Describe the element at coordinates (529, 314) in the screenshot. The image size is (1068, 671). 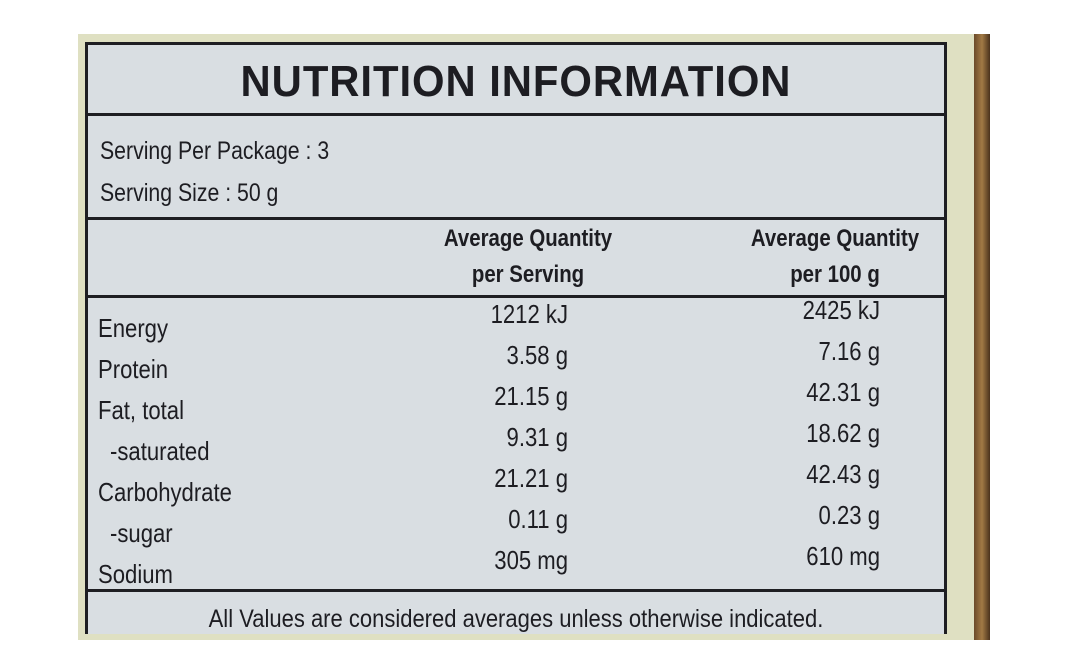
I see `cell-value: 1212 kJ` at that location.